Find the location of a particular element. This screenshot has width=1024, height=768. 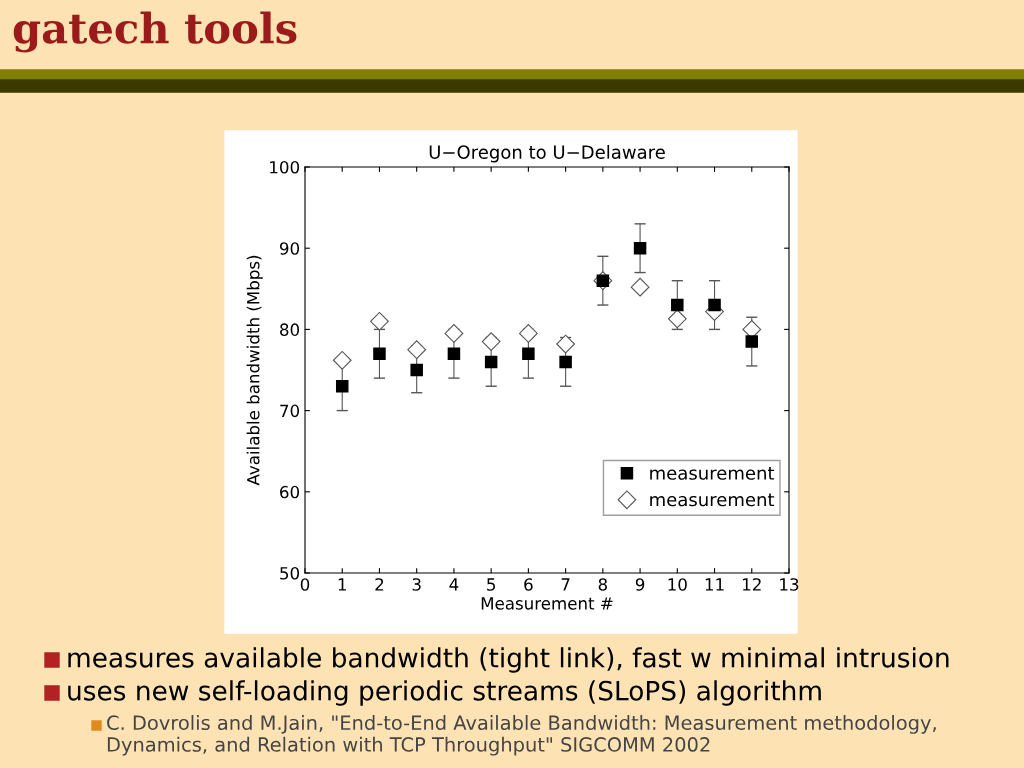

y-tick-label: 90 is located at coordinates (289, 248).